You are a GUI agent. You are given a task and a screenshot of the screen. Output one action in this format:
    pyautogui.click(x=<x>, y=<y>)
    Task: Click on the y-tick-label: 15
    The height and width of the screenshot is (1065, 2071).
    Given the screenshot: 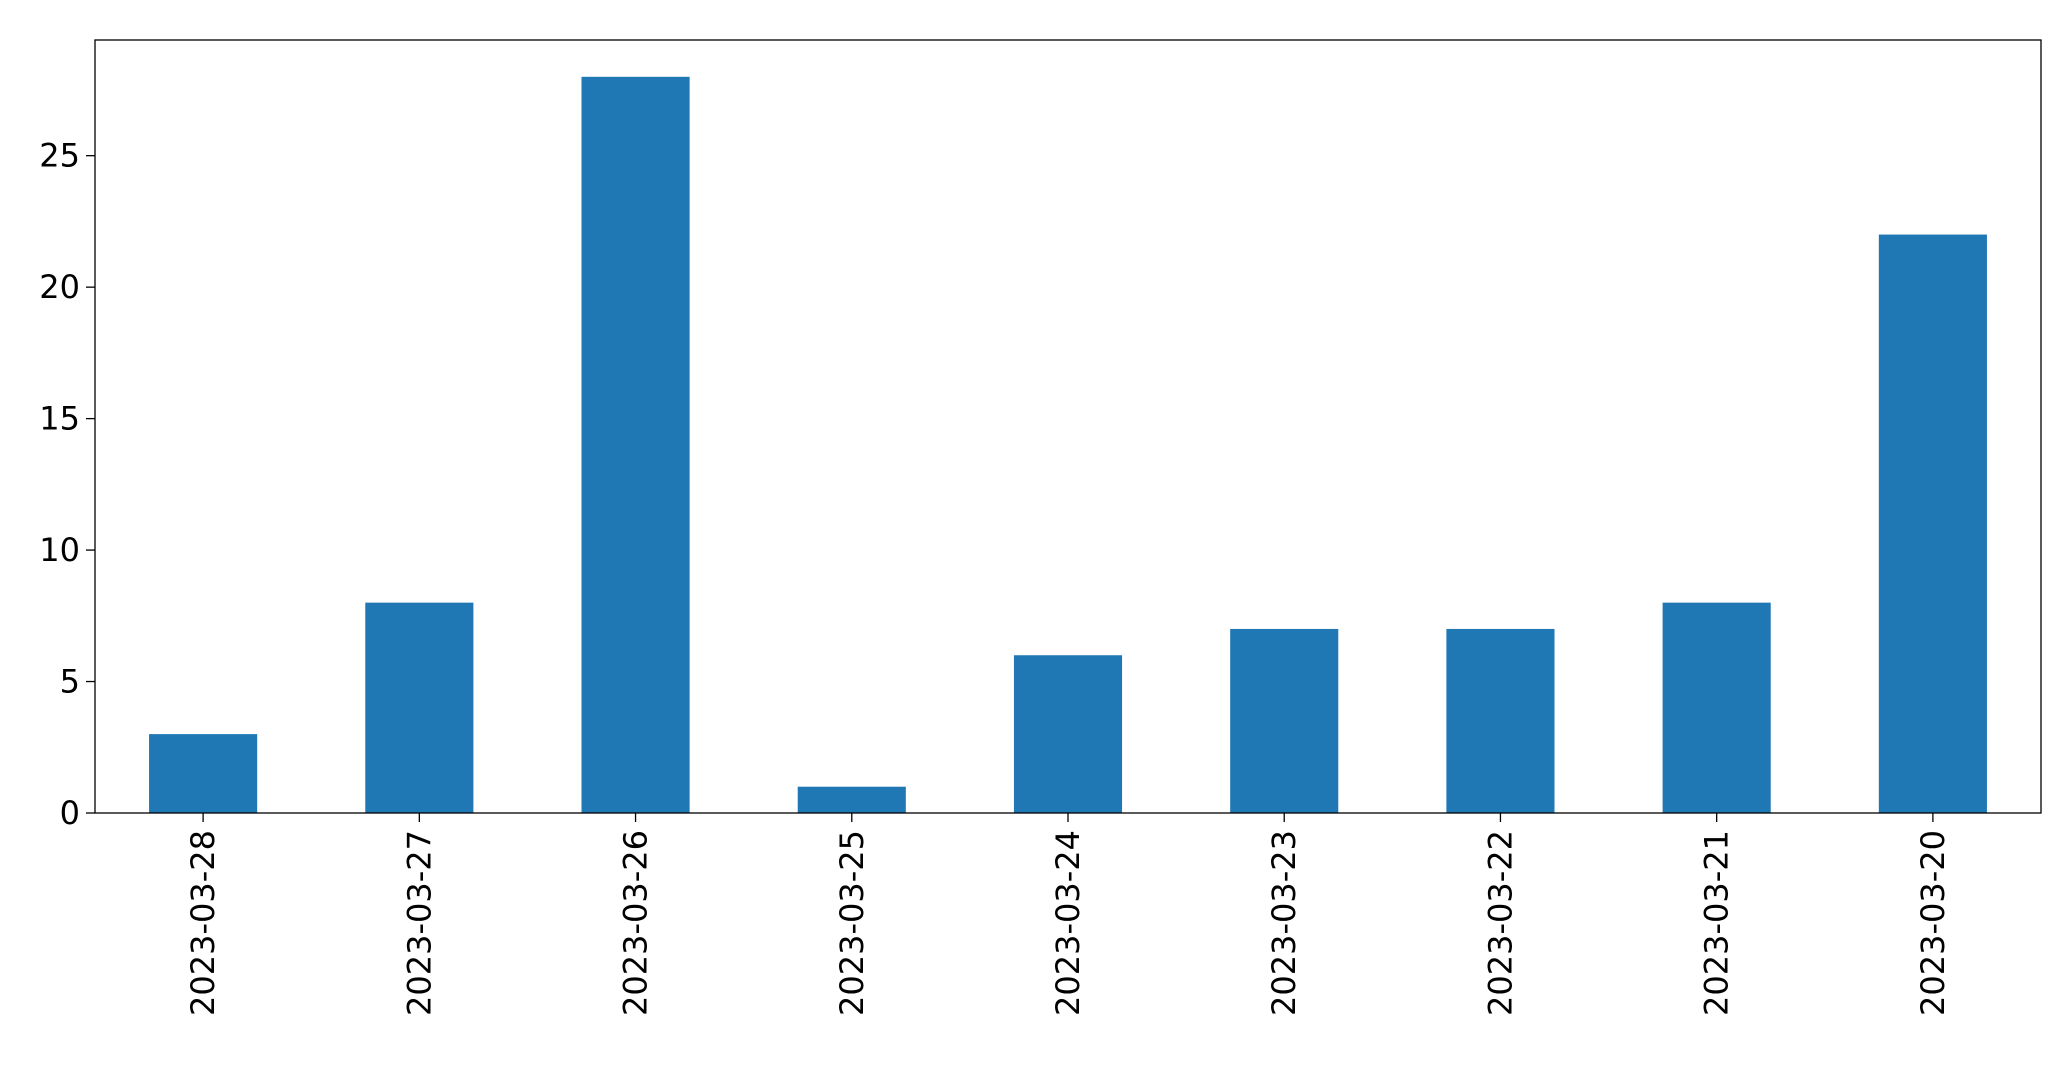 What is the action you would take?
    pyautogui.click(x=59, y=419)
    